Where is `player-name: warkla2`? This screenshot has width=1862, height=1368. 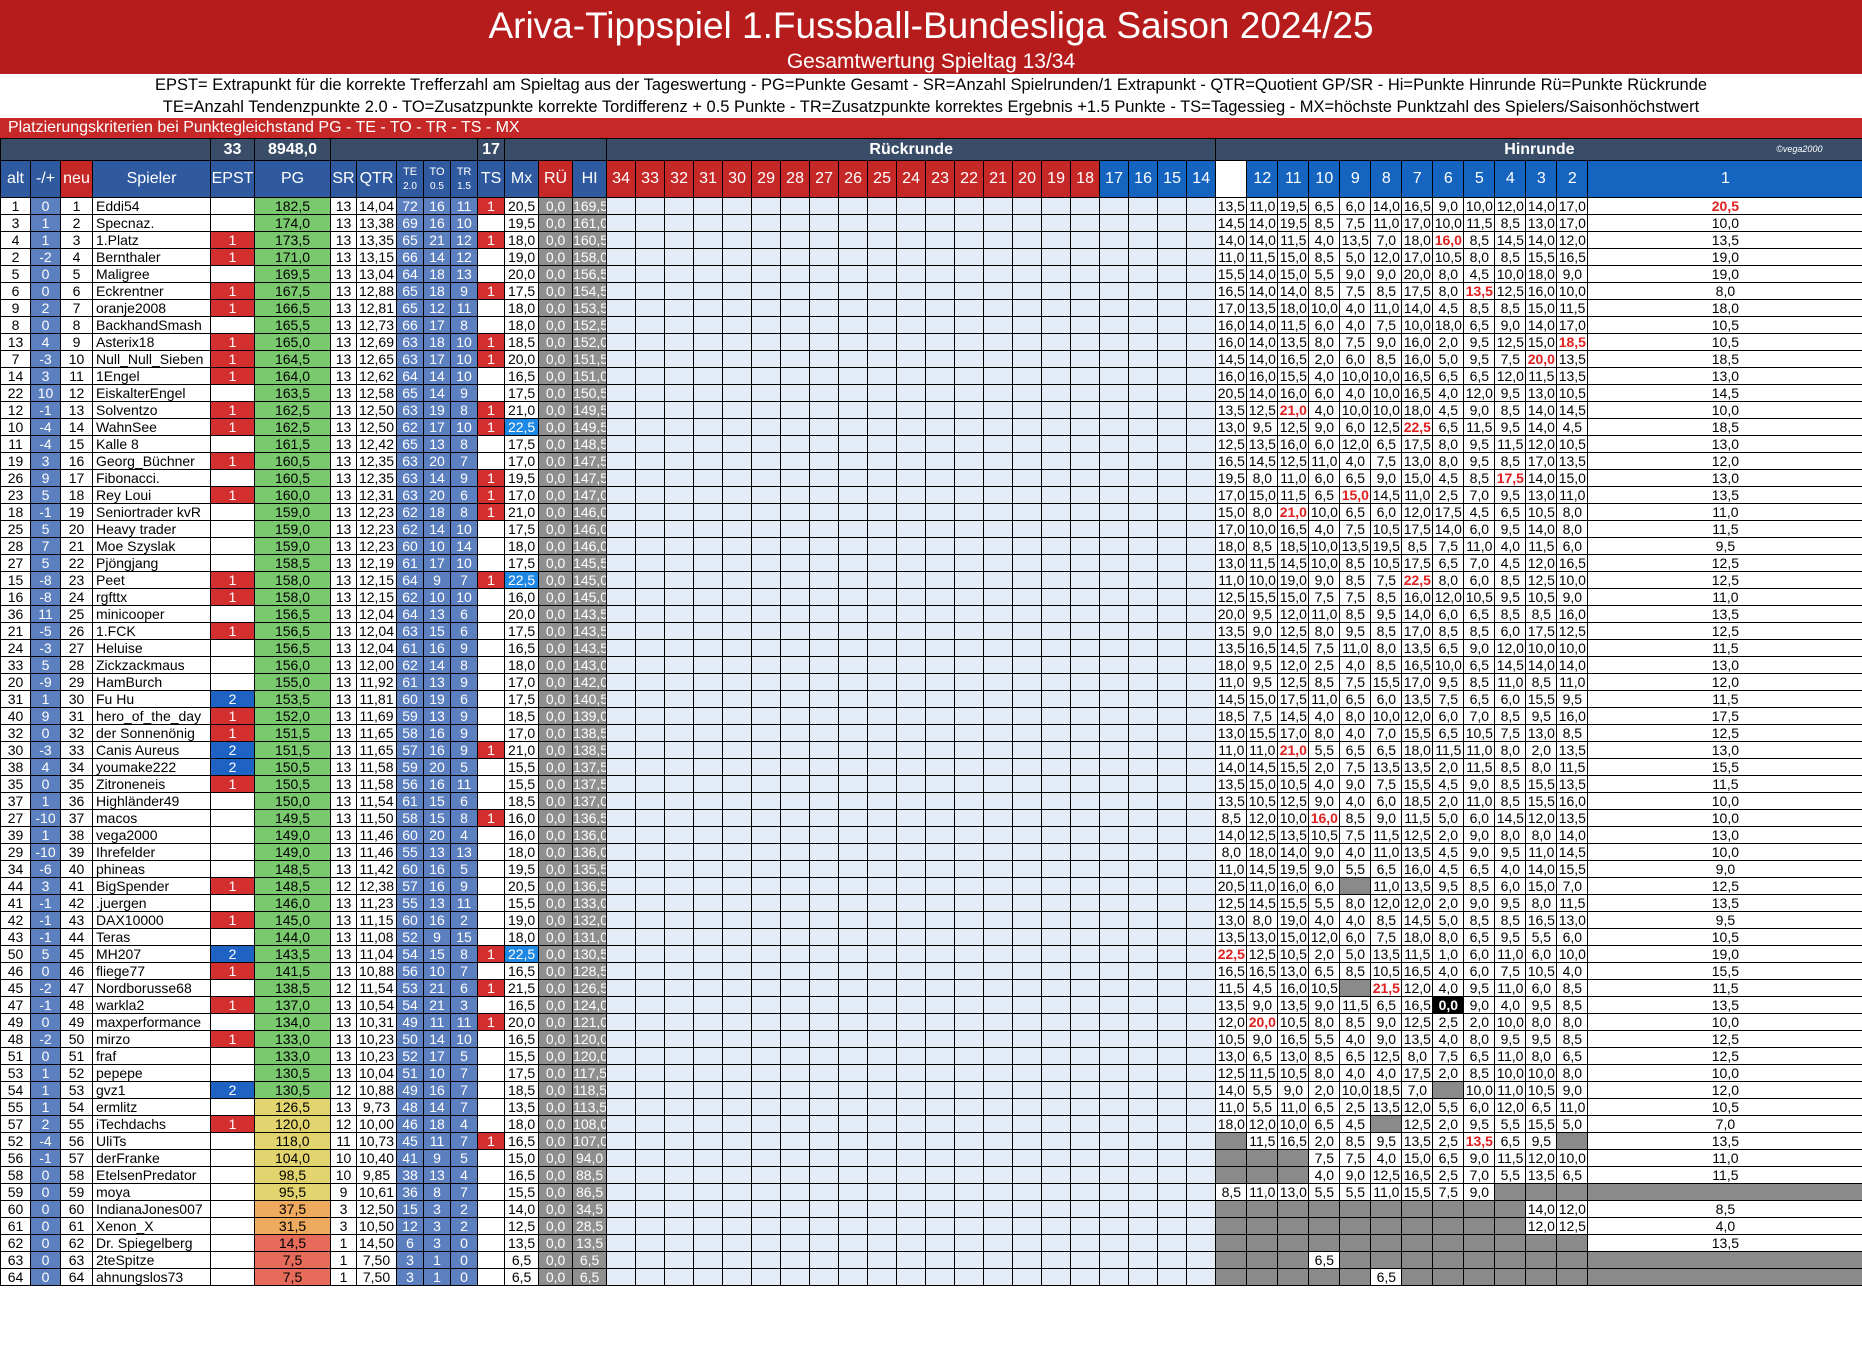
player-name: warkla2 is located at coordinates (151, 1005).